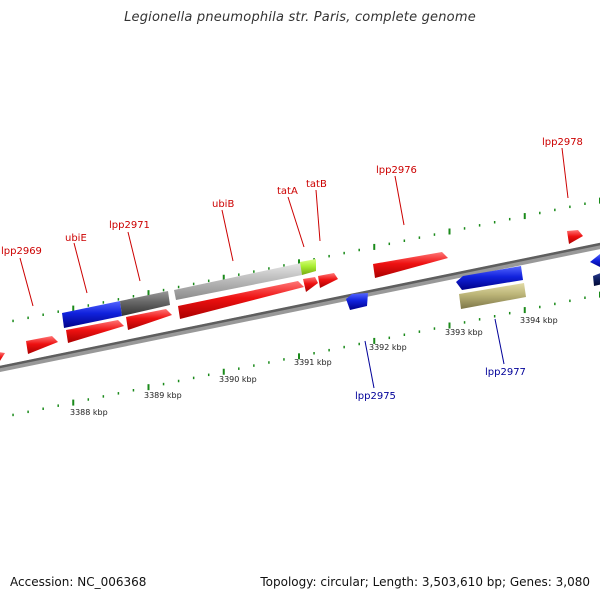 Image resolution: width=600 pixels, height=600 pixels. Describe the element at coordinates (369, 364) in the screenshot. I see `leader-lpp2975` at that location.